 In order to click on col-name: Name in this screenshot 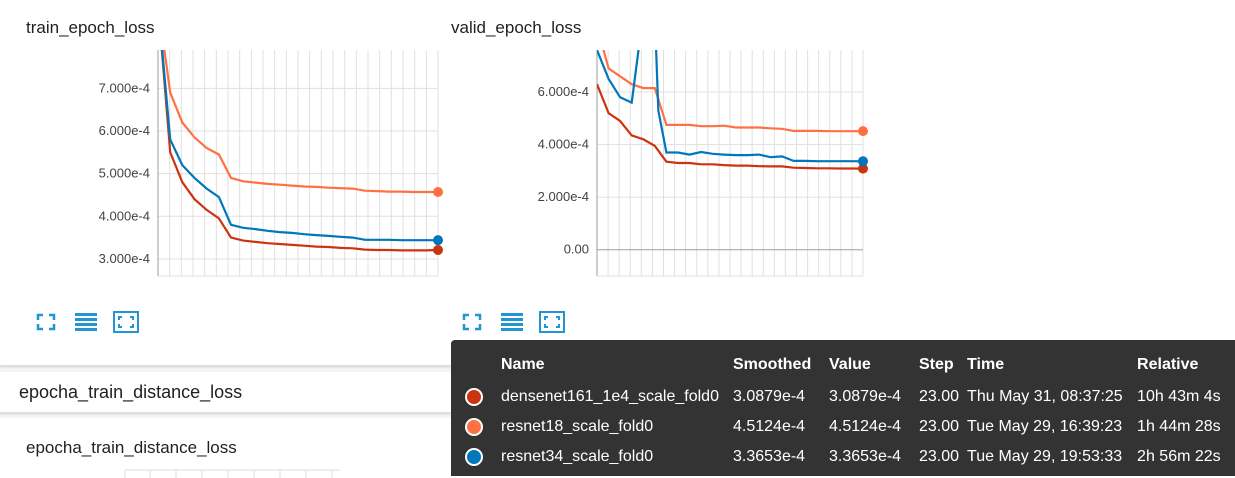, I will do `click(523, 364)`.